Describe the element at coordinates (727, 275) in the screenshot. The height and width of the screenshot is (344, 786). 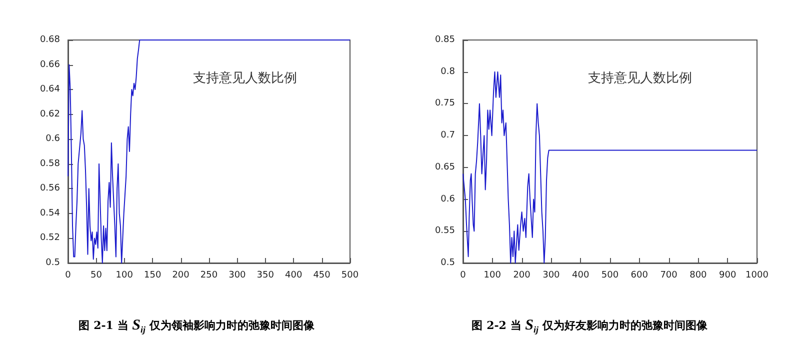
I see `x-tick-label: 900` at that location.